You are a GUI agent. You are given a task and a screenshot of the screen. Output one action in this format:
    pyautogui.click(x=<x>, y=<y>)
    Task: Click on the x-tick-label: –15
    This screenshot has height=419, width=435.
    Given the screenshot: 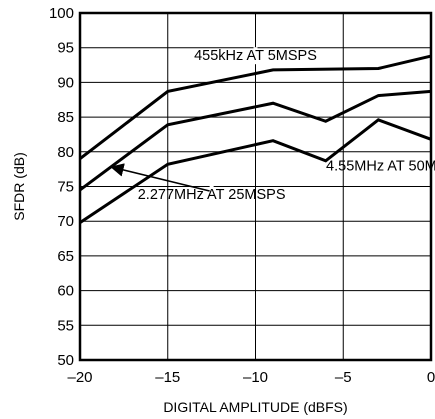 What is the action you would take?
    pyautogui.click(x=167, y=377)
    